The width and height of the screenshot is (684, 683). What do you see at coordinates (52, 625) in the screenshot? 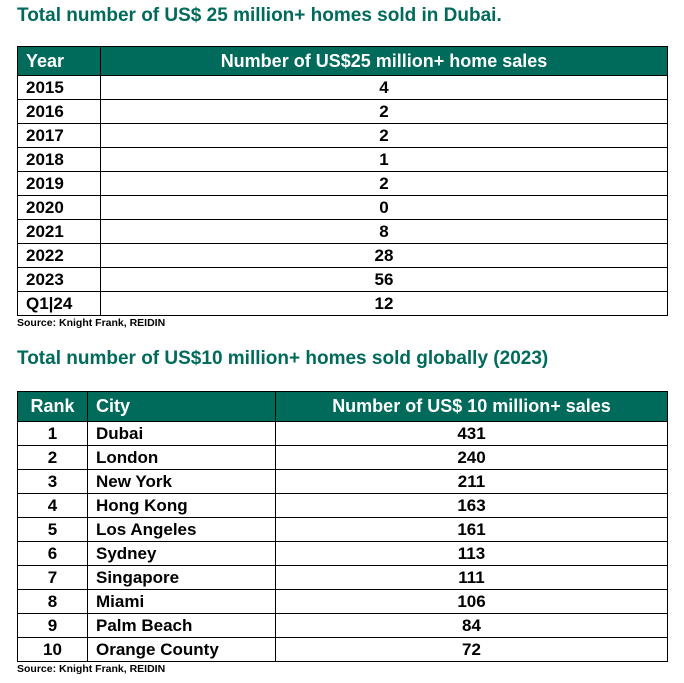
I see `rank-cell: 9` at bounding box center [52, 625].